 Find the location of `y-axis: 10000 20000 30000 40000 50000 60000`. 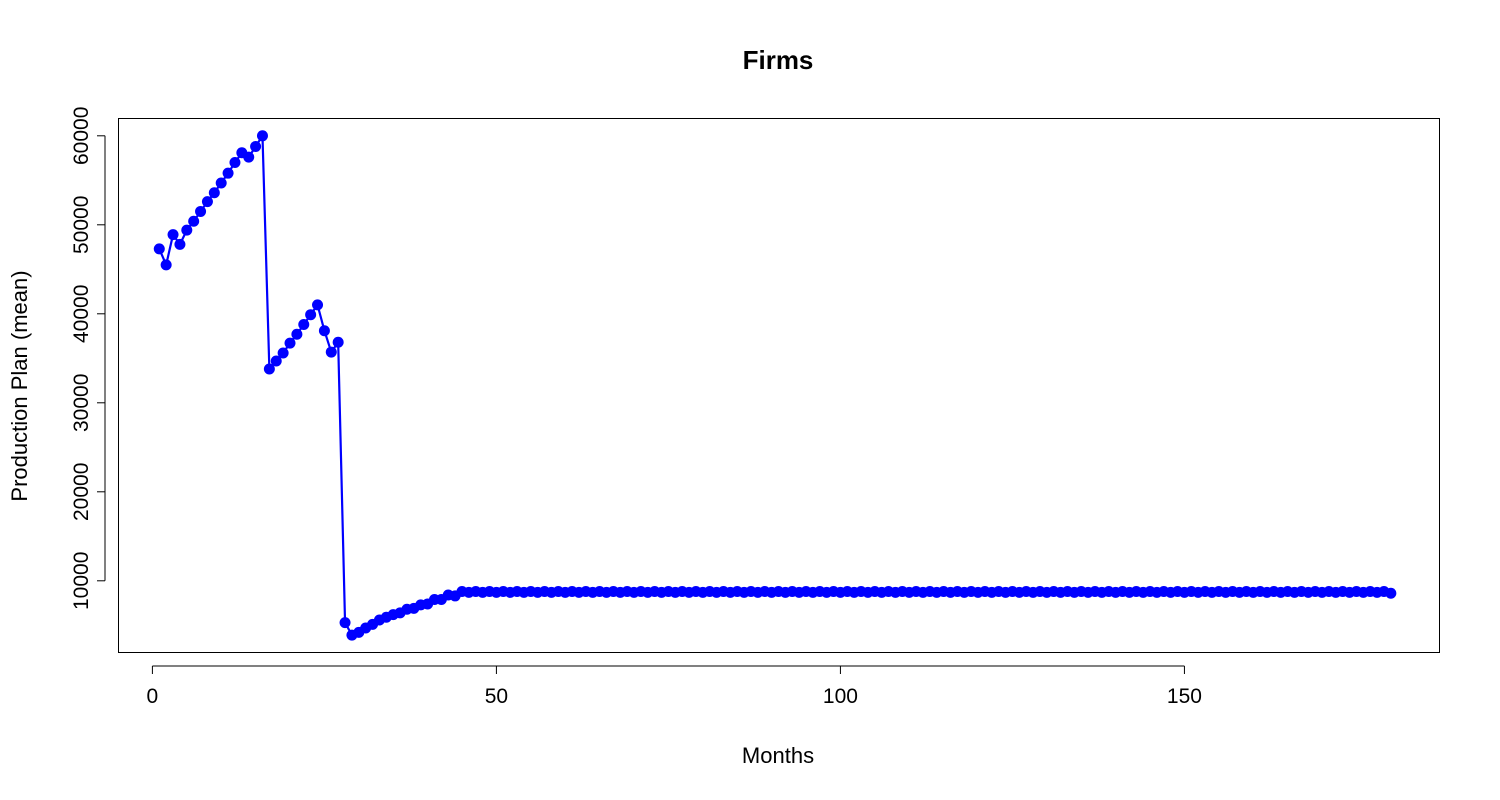

y-axis: 10000 20000 30000 40000 50000 60000 is located at coordinates (88, 358).